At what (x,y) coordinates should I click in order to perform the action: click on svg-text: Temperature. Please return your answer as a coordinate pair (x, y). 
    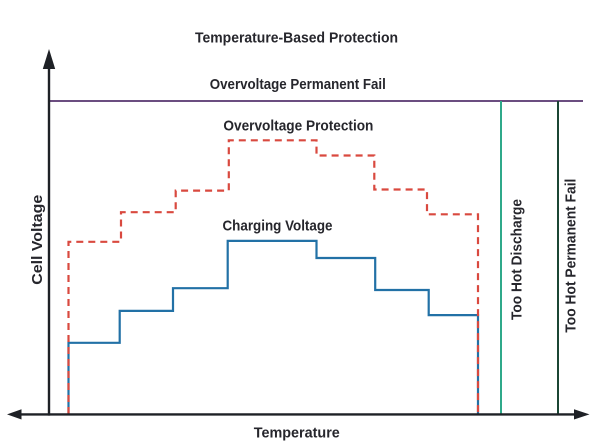
    Looking at the image, I should click on (297, 432).